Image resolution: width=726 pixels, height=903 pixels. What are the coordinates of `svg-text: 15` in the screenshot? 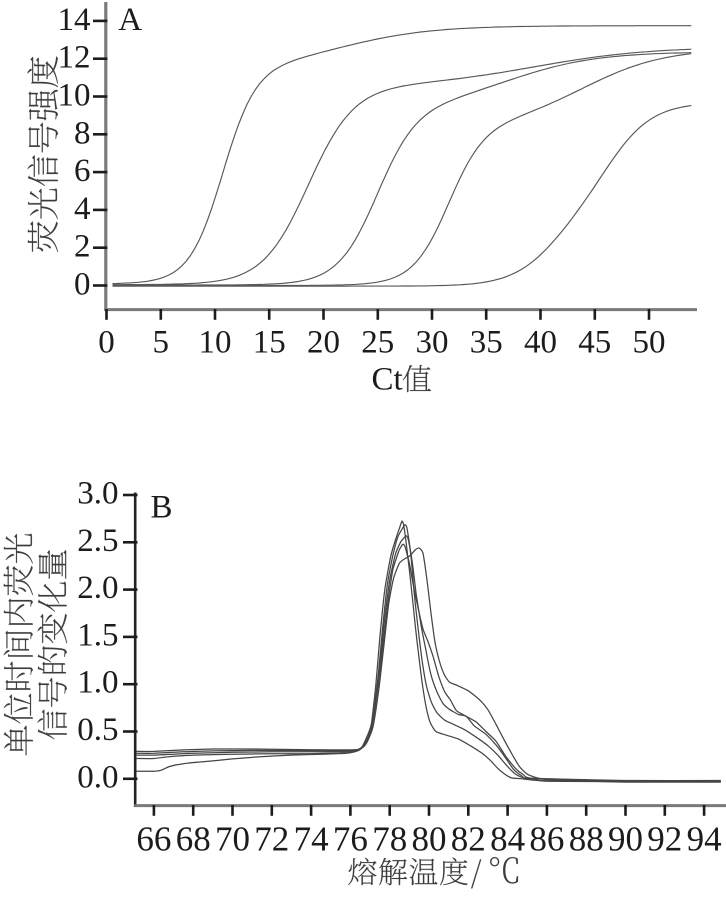 It's located at (269, 343).